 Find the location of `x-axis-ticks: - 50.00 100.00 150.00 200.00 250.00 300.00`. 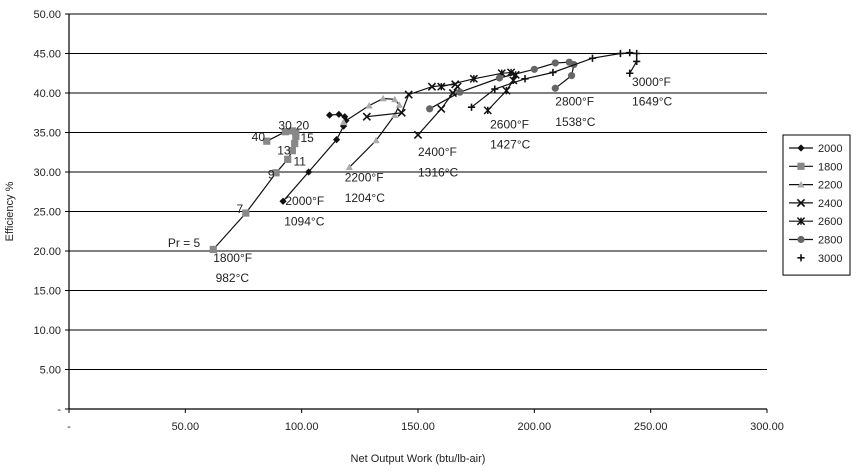

x-axis-ticks: - 50.00 100.00 150.00 200.00 250.00 300.00 is located at coordinates (425, 421).